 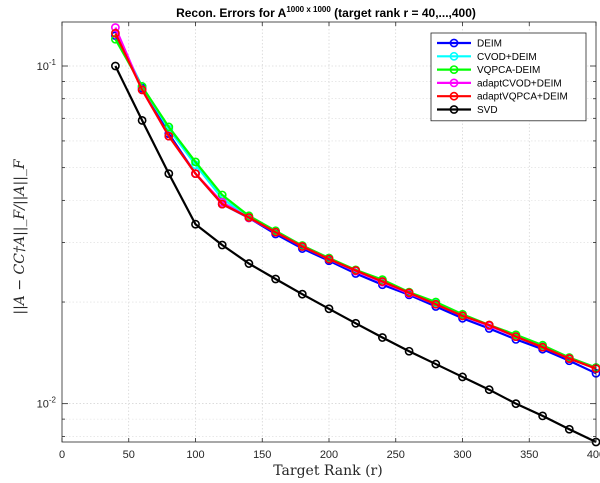 What do you see at coordinates (231, 13) in the screenshot?
I see `chart-title-prefix: Recon. Errors for A` at bounding box center [231, 13].